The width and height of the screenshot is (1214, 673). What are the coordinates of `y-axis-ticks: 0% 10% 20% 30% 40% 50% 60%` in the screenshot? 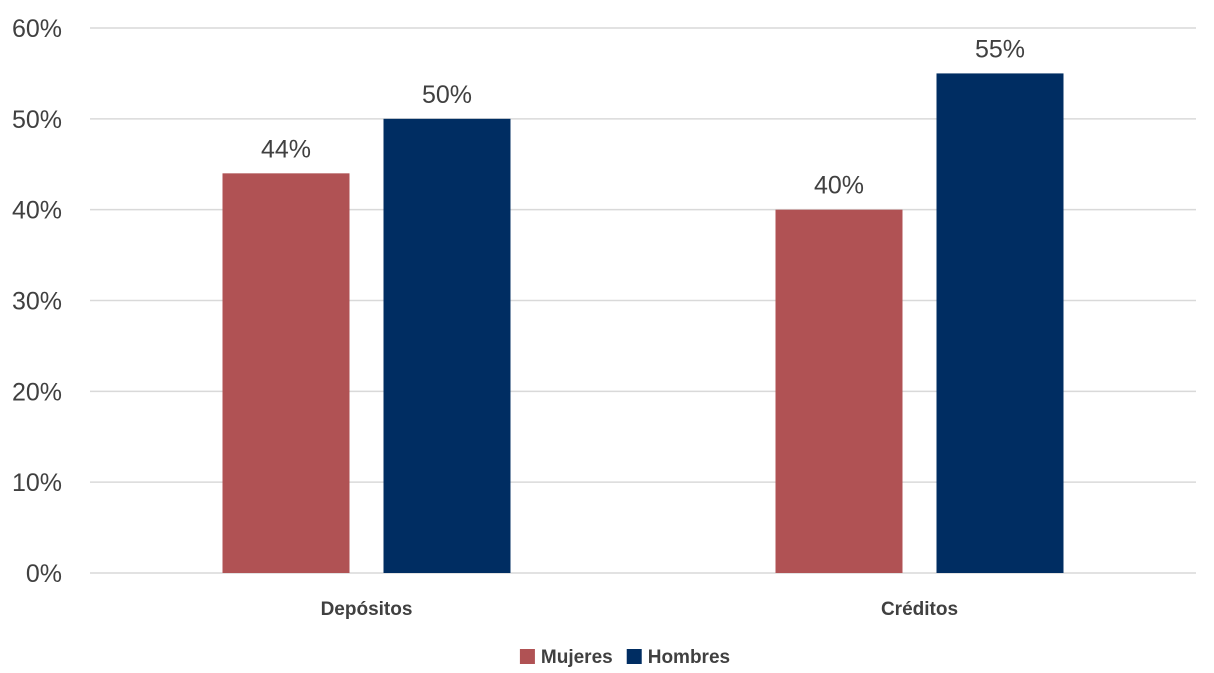 It's located at (37, 301).